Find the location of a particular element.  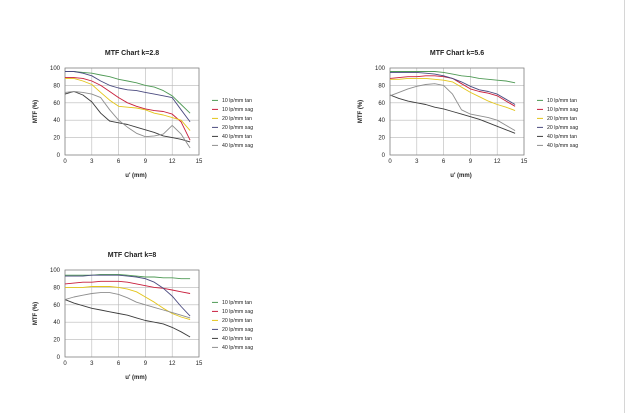

chart-title: MTF Chart k=5.6 is located at coordinates (457, 53).